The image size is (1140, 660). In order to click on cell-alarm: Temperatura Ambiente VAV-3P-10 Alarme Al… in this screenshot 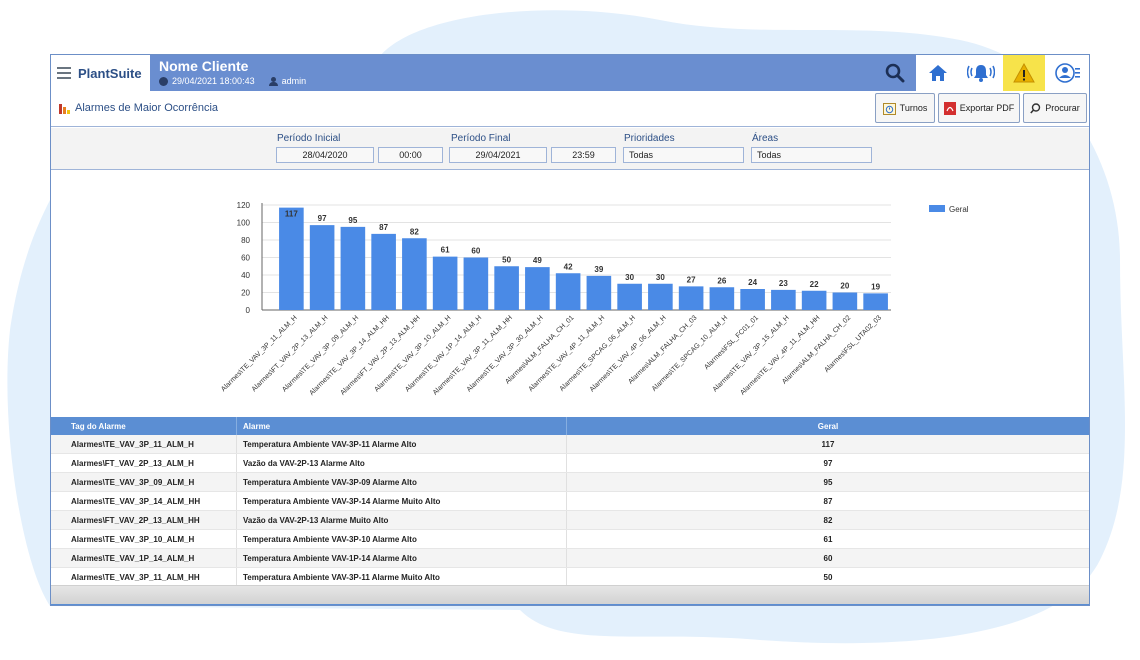, I will do `click(402, 539)`.